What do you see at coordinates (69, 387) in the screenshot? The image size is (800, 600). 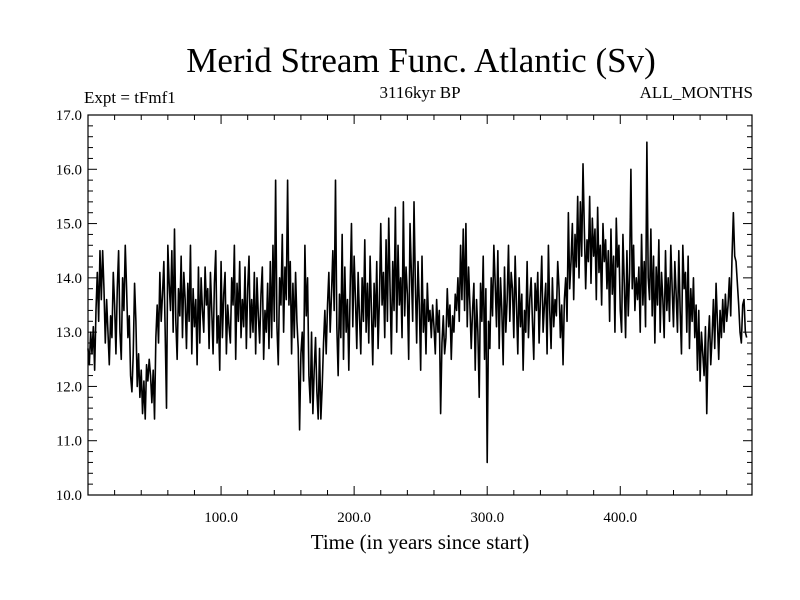 I see `y-tick-label: 12.0` at bounding box center [69, 387].